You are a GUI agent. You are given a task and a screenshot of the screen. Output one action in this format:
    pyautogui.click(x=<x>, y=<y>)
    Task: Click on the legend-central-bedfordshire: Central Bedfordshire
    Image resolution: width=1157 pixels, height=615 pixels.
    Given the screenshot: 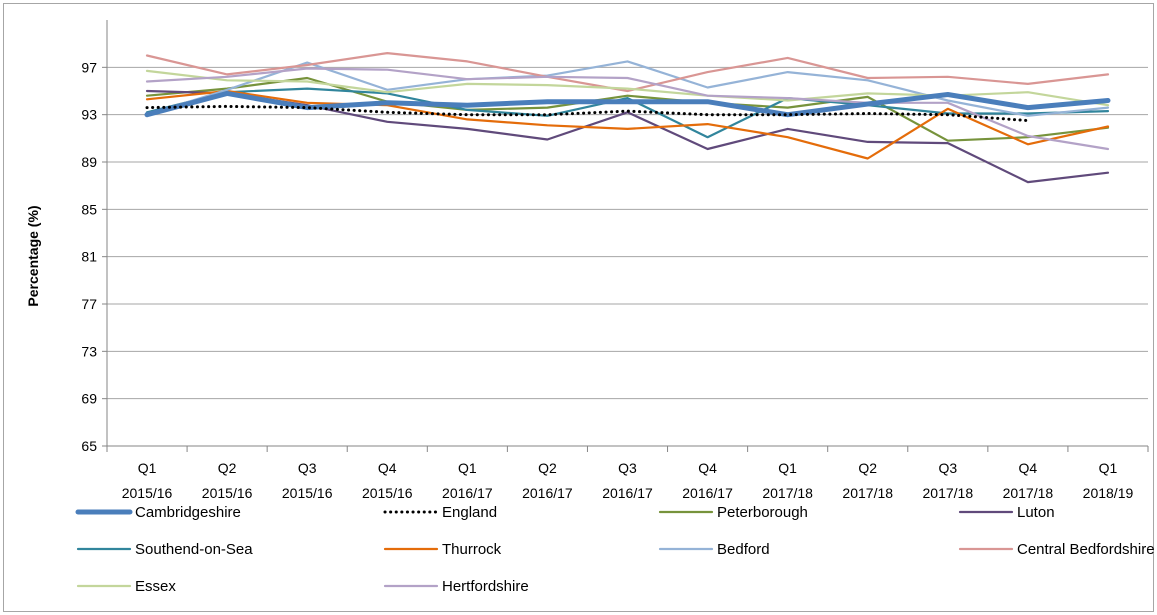 What is the action you would take?
    pyautogui.click(x=1056, y=549)
    